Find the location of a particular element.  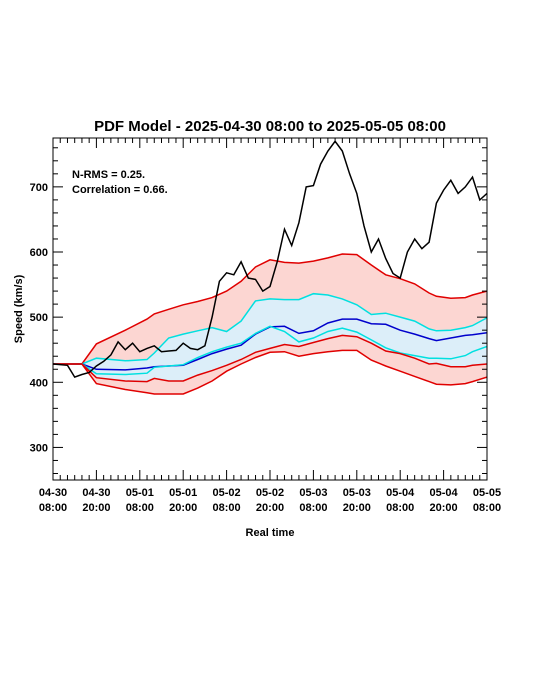

y-tick-label: 500 is located at coordinates (39, 318).